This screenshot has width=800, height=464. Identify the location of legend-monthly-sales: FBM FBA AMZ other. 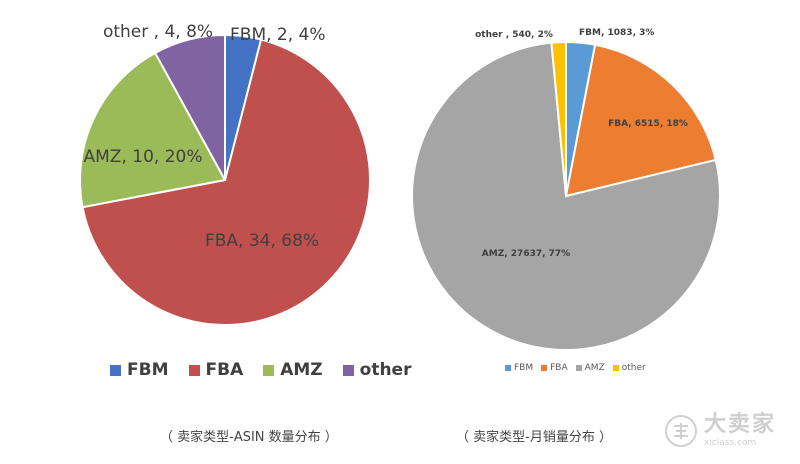
(575, 368).